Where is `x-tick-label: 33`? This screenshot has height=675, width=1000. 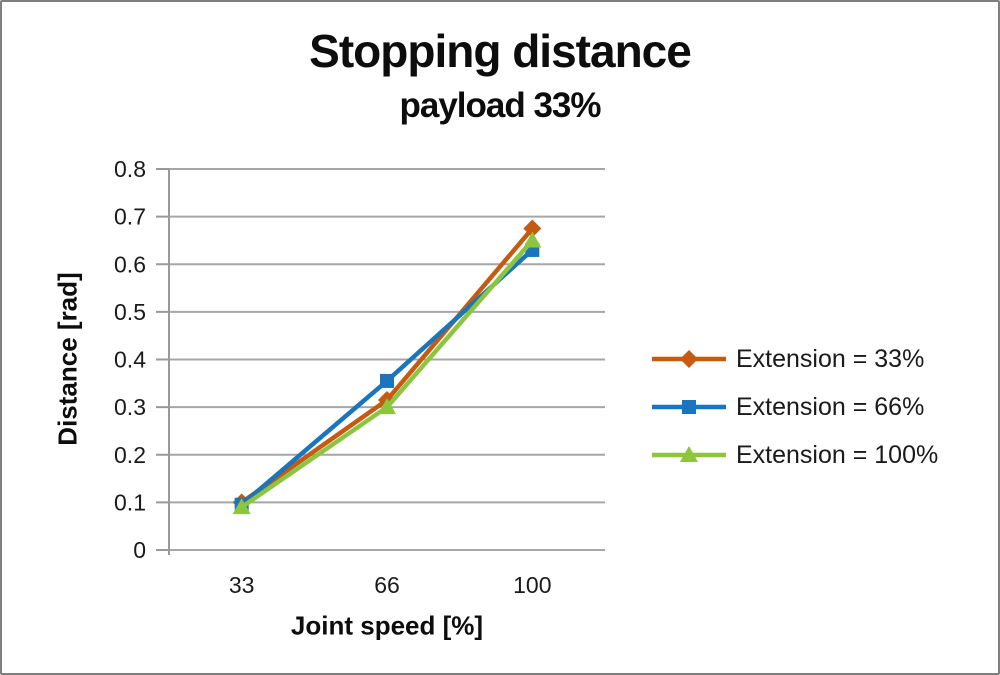
x-tick-label: 33 is located at coordinates (242, 585).